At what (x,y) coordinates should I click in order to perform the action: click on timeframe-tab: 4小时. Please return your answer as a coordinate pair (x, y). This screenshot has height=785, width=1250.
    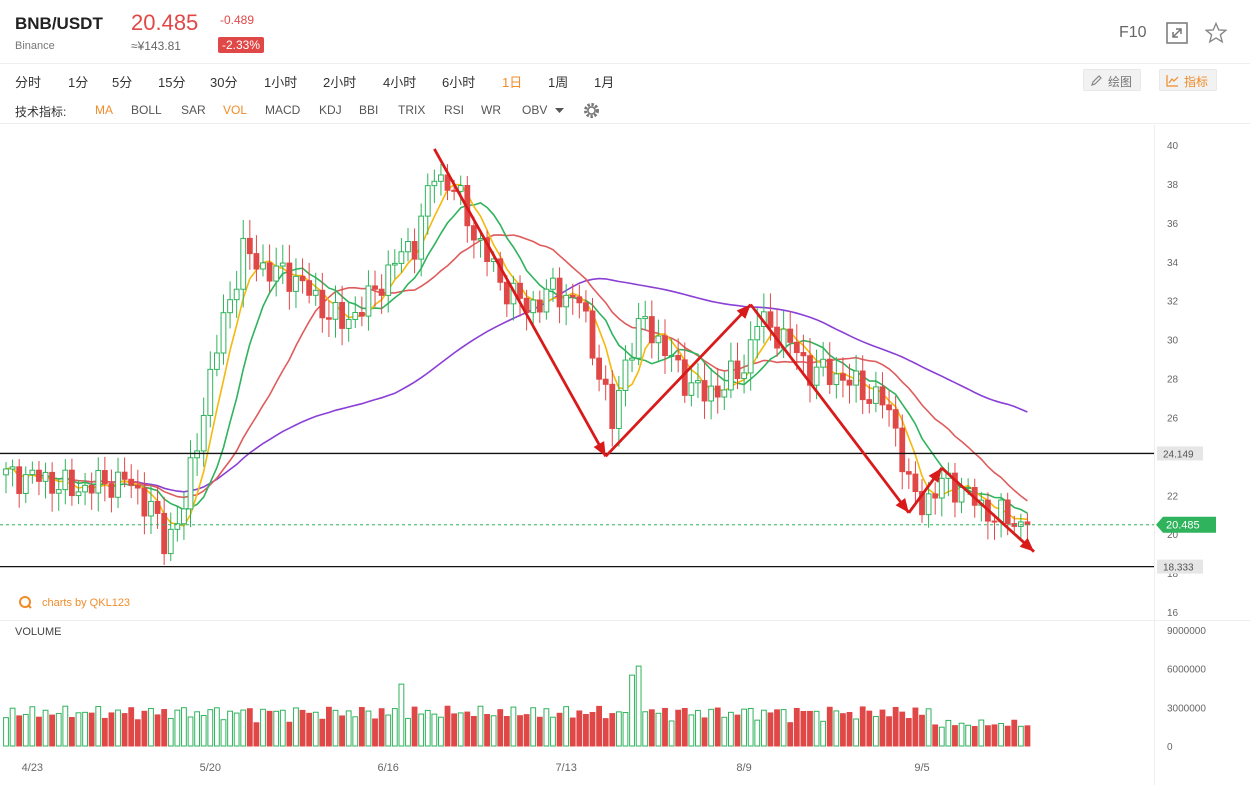
    Looking at the image, I should click on (400, 82).